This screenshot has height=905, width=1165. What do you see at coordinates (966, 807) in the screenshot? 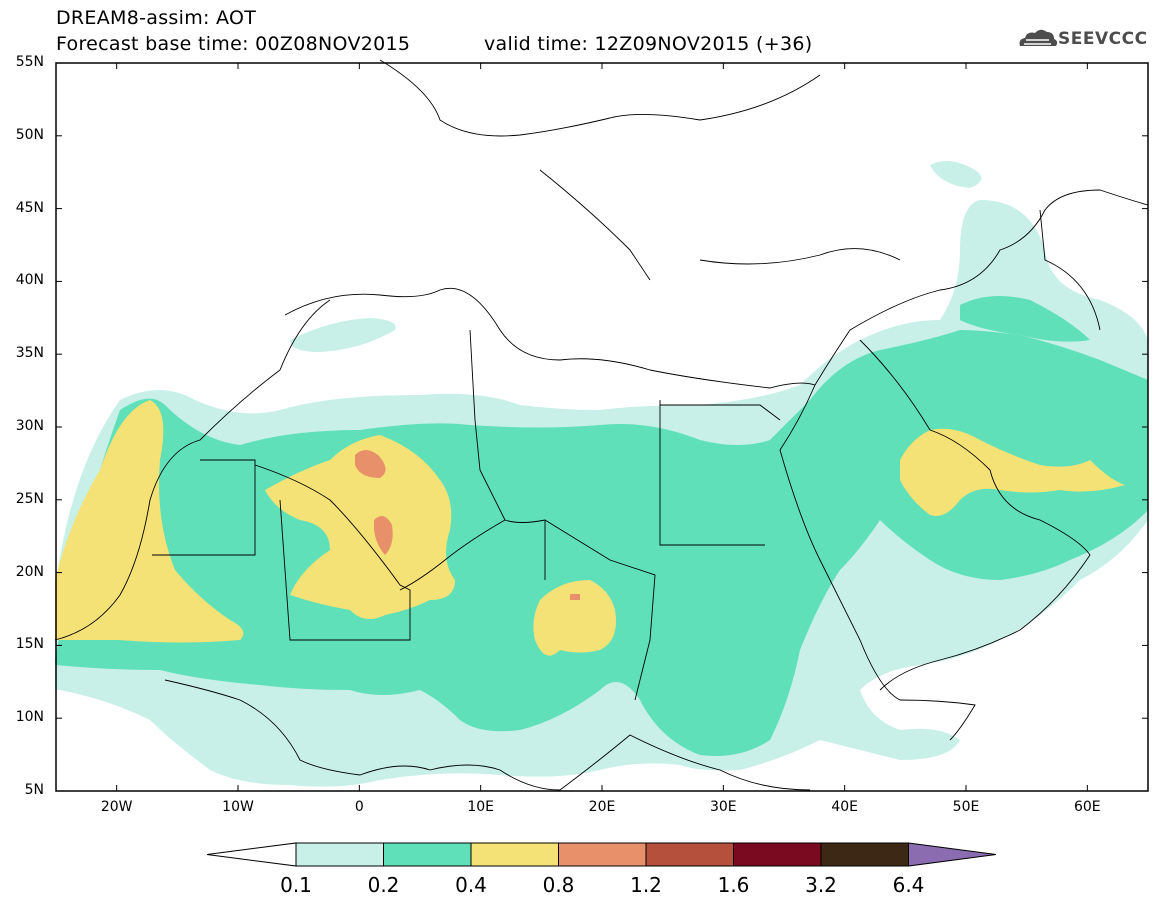
I see `lon-label: 50E` at bounding box center [966, 807].